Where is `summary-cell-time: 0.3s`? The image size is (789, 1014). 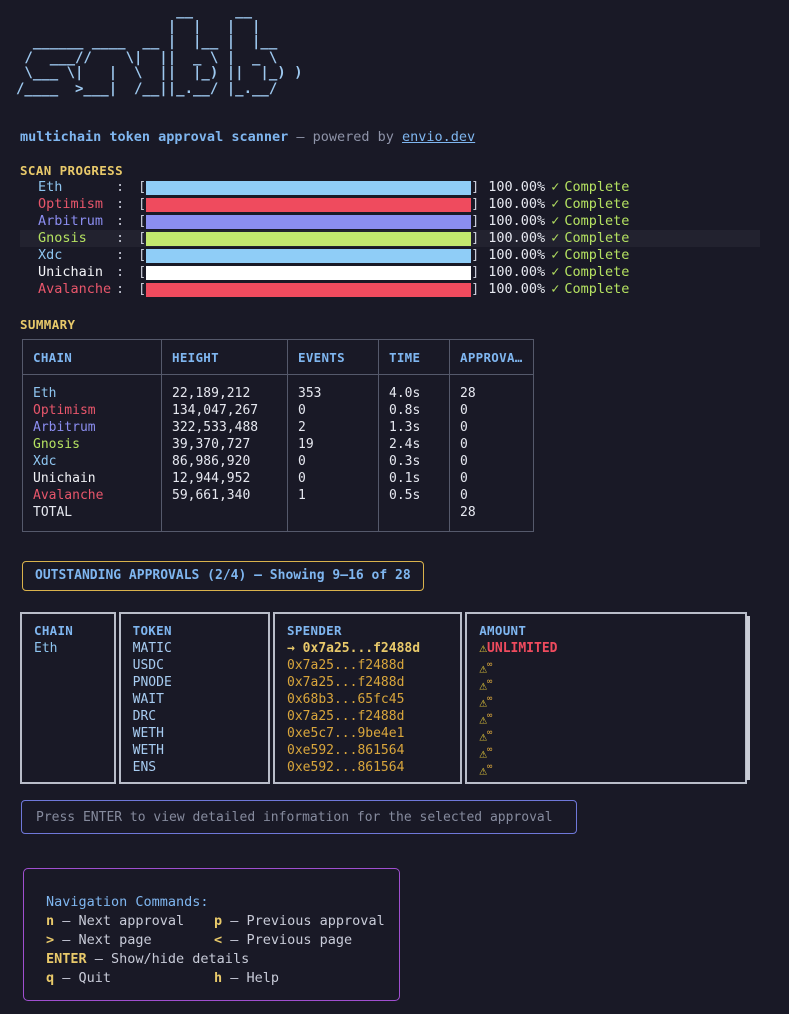 summary-cell-time: 0.3s is located at coordinates (414, 461).